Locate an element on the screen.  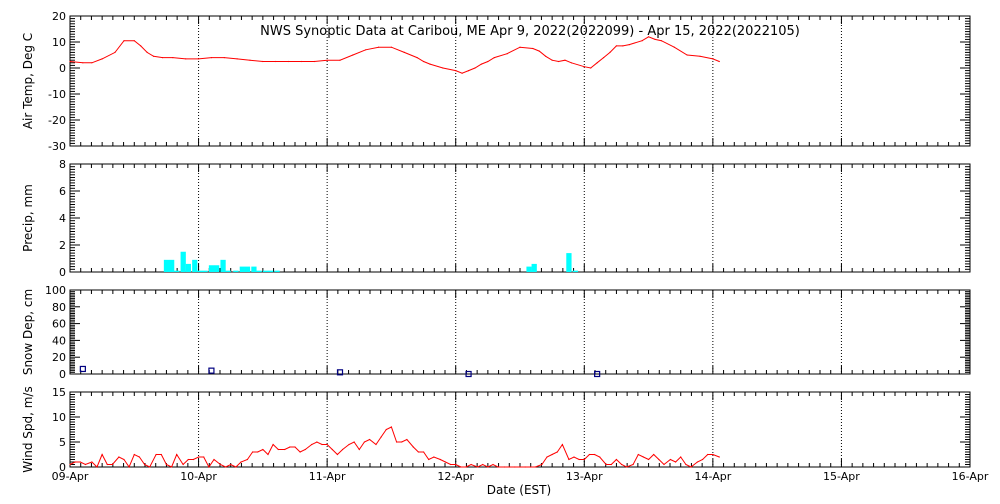
x-tick-label: 15-Apr is located at coordinates (841, 476).